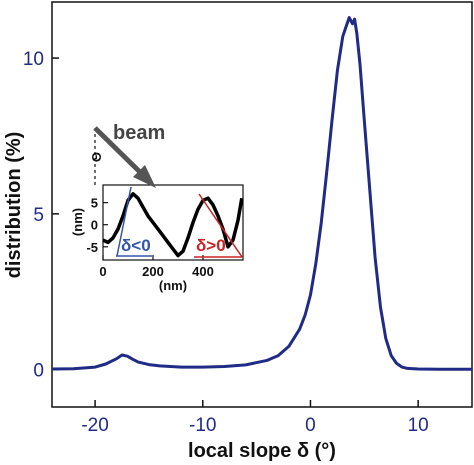 The height and width of the screenshot is (465, 474). What do you see at coordinates (310, 425) in the screenshot?
I see `x-tick-label: 0` at bounding box center [310, 425].